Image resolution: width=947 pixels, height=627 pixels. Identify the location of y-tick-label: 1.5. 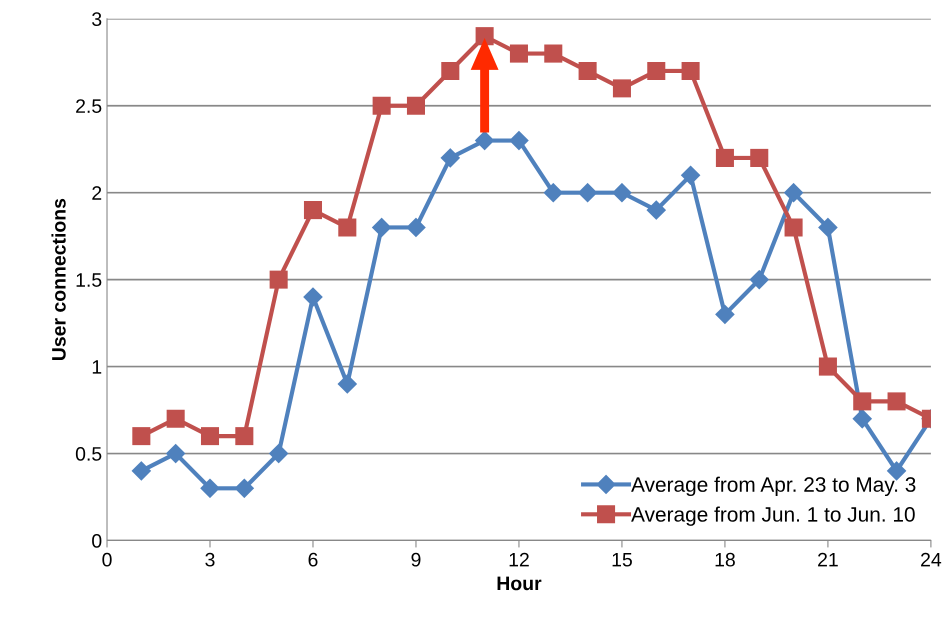
(89, 280).